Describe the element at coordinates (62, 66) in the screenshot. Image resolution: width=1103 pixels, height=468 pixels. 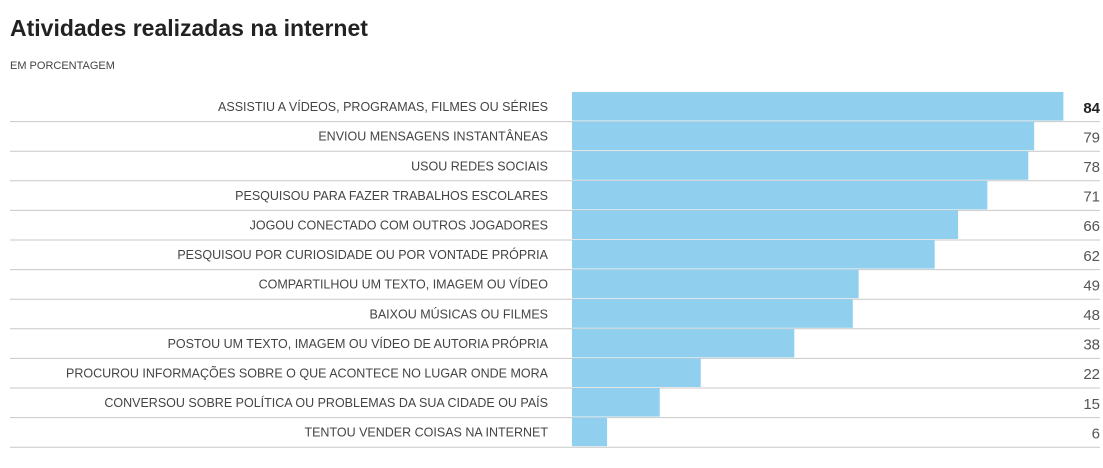
I see `chart-subtitle: EM PORCENTAGEM` at that location.